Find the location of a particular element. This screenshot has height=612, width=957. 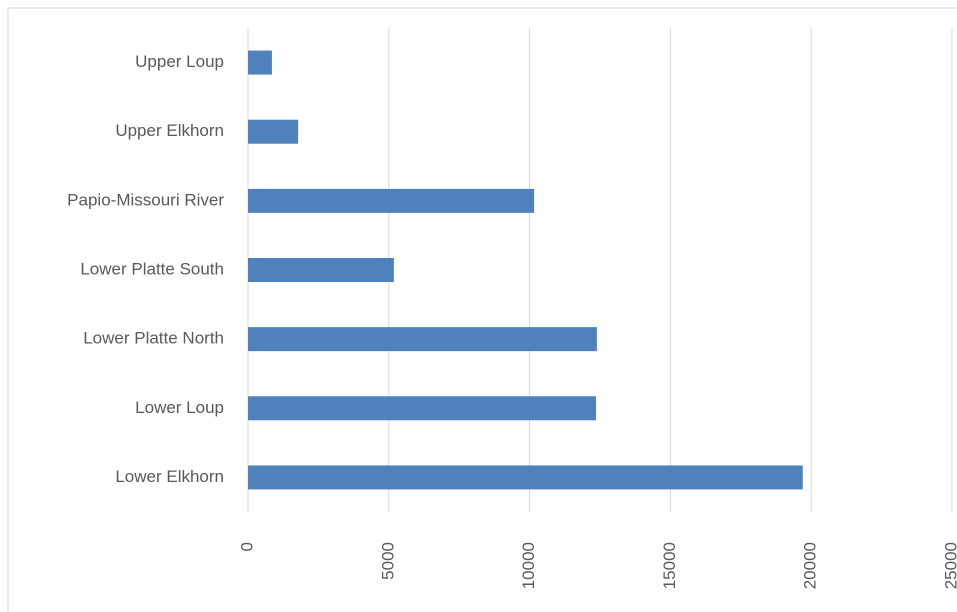

y-tick-label: Papio-Missouri River is located at coordinates (145, 199).